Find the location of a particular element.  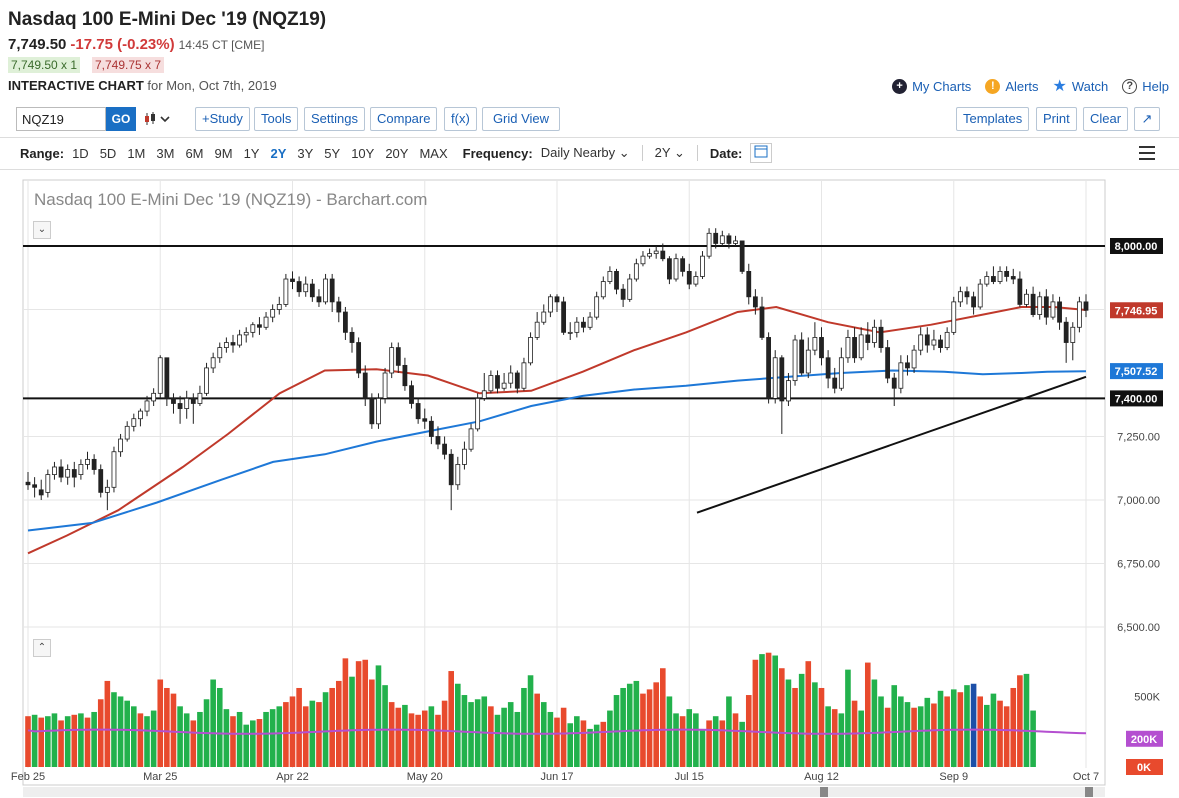

chart-type-selector is located at coordinates (157, 120).